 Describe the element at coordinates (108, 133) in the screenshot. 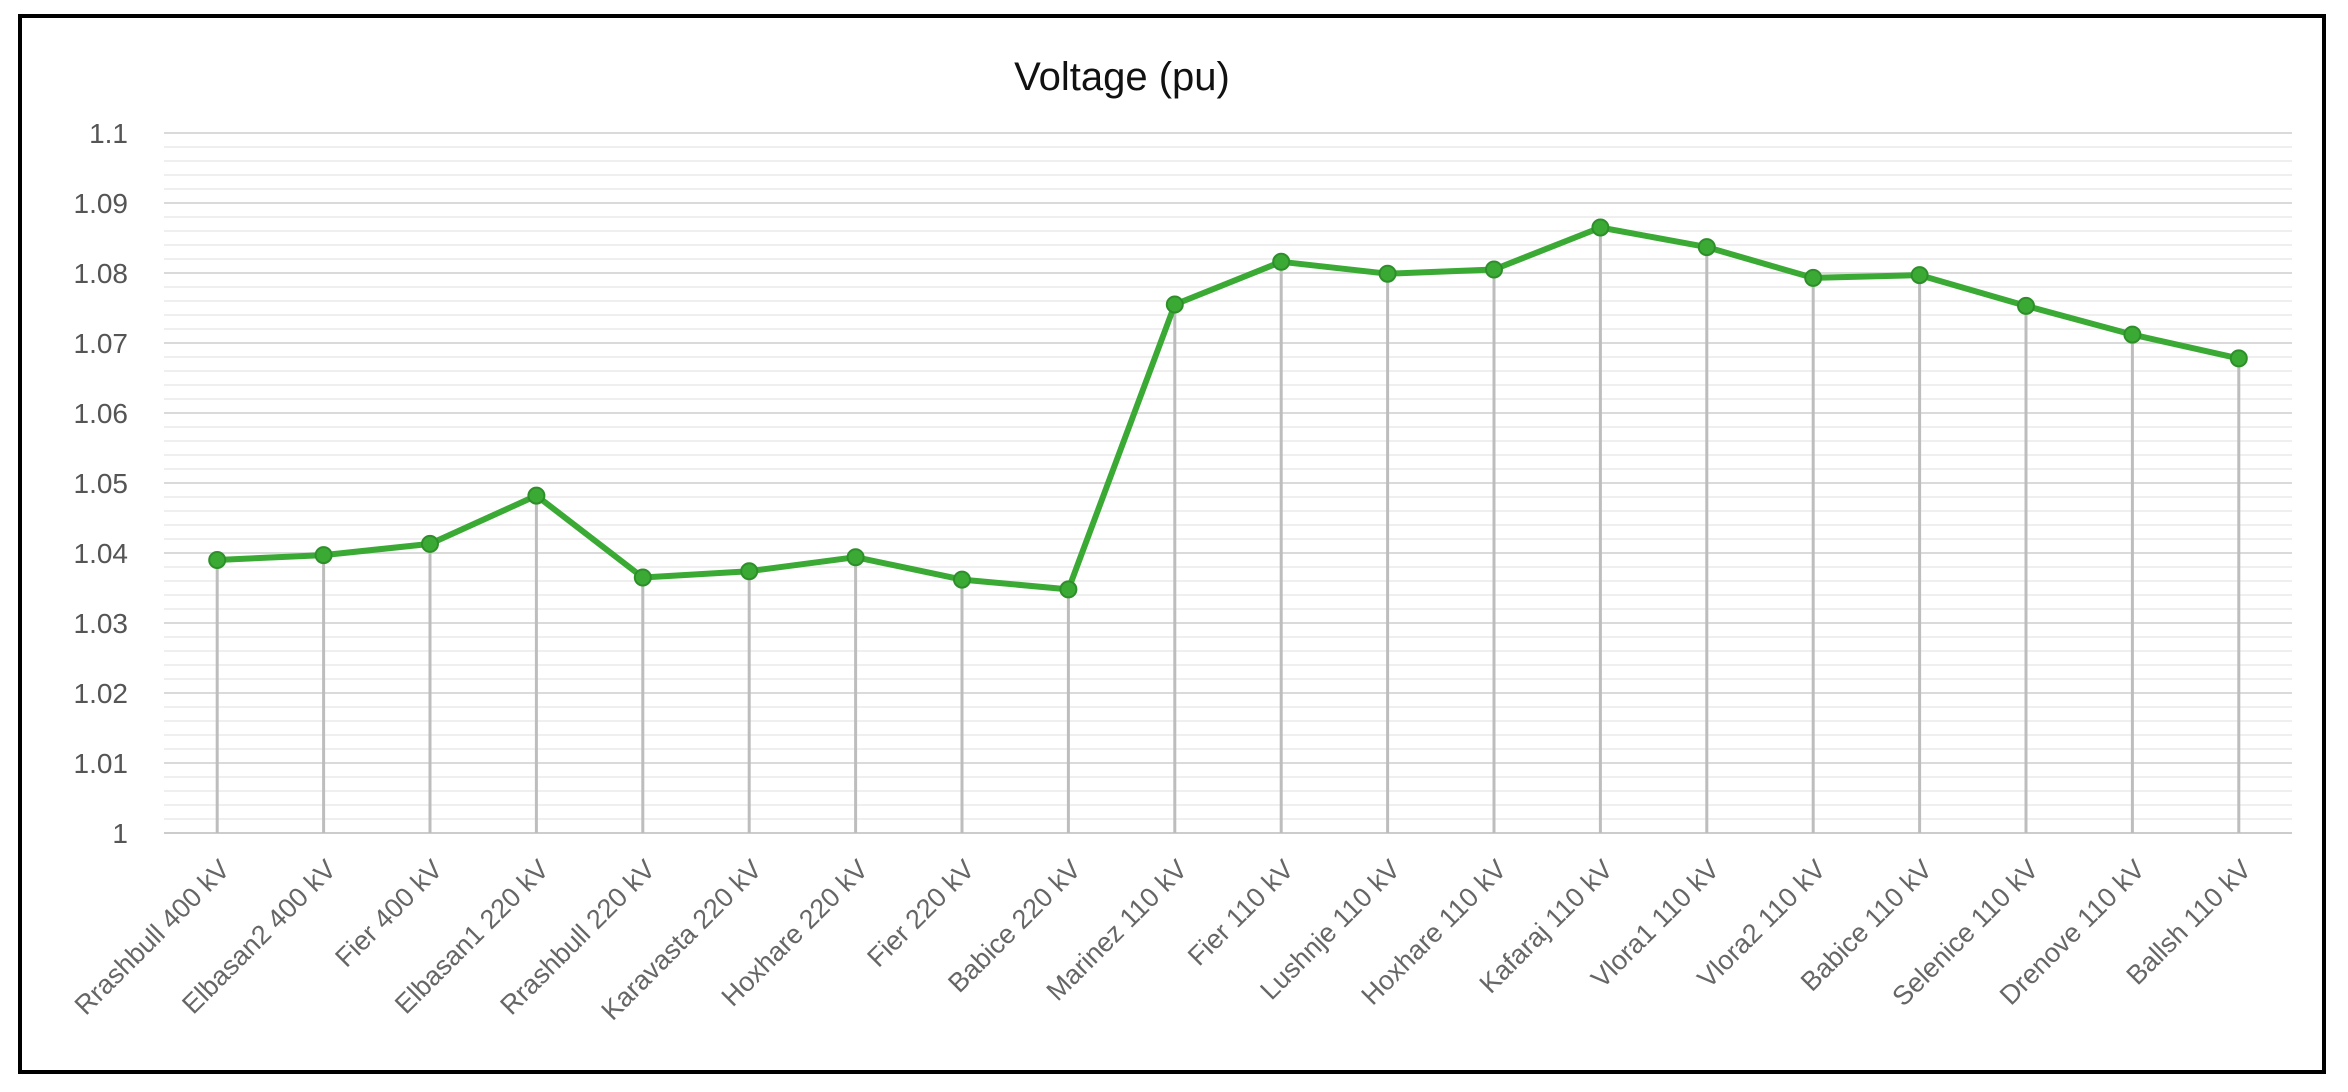

I see `y-tick-label: 1.1` at that location.